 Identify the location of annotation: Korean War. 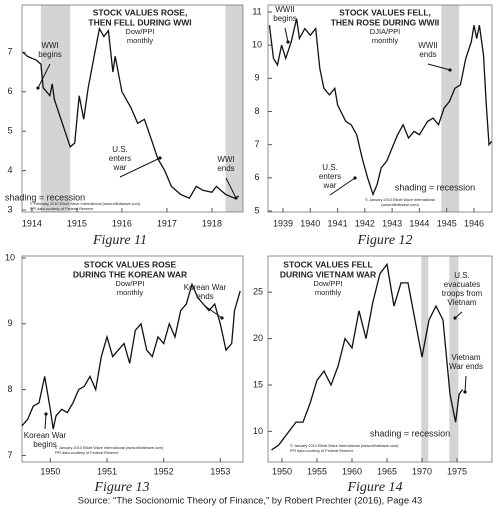
(205, 287).